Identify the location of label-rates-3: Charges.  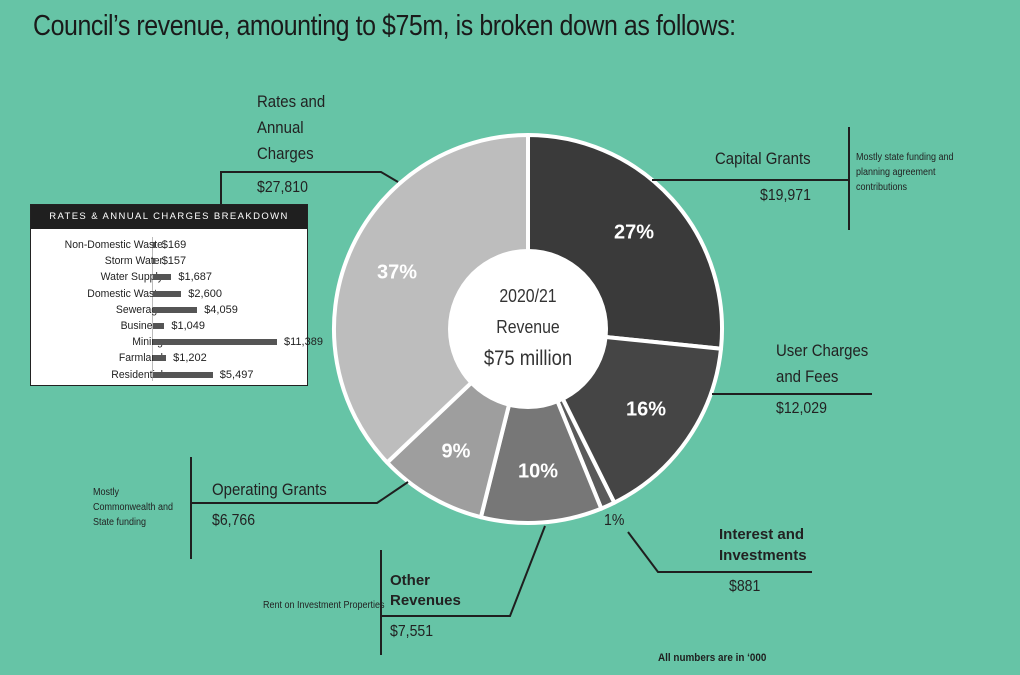
(285, 153).